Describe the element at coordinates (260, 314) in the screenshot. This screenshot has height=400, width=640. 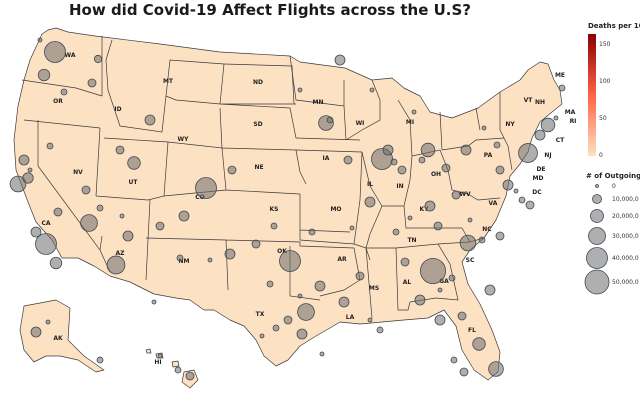
I see `state-label-tx: TX` at that location.